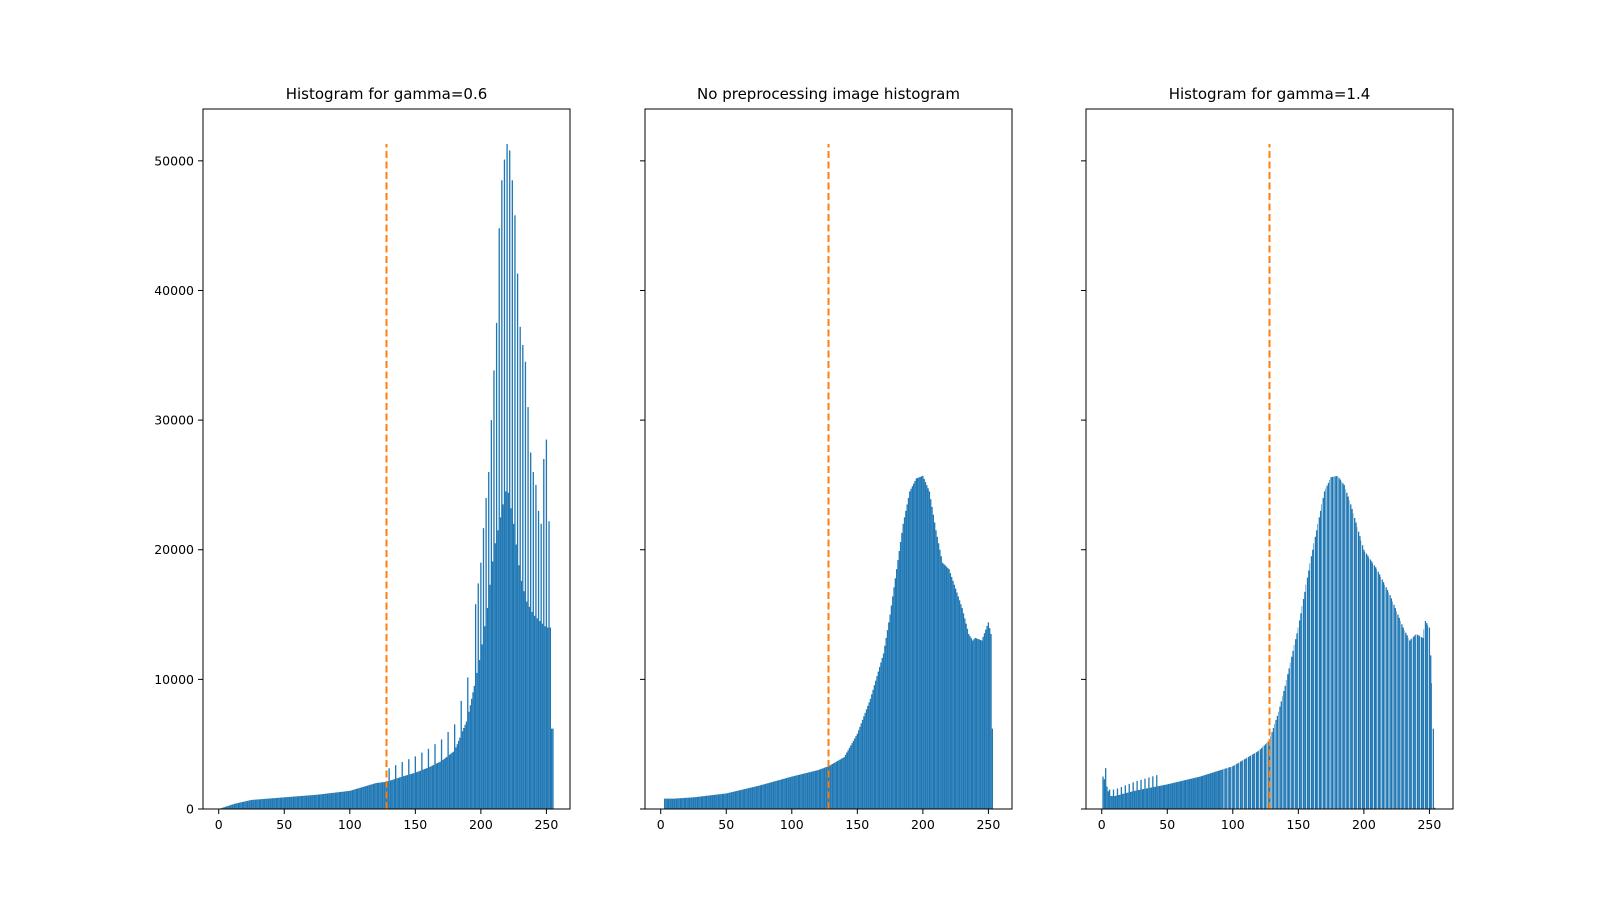  Describe the element at coordinates (190, 809) in the screenshot. I see `y-tick-label: 0` at that location.